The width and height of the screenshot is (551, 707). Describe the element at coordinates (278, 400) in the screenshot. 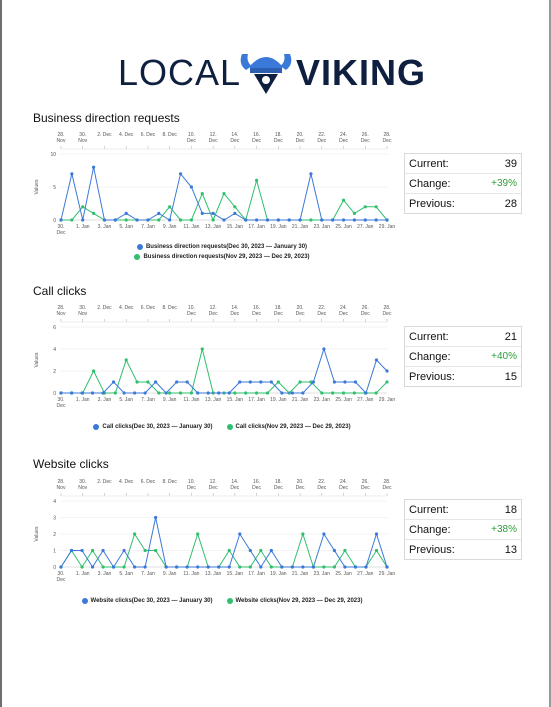

I see `x-tick-label-bottom: 19. Jan` at that location.